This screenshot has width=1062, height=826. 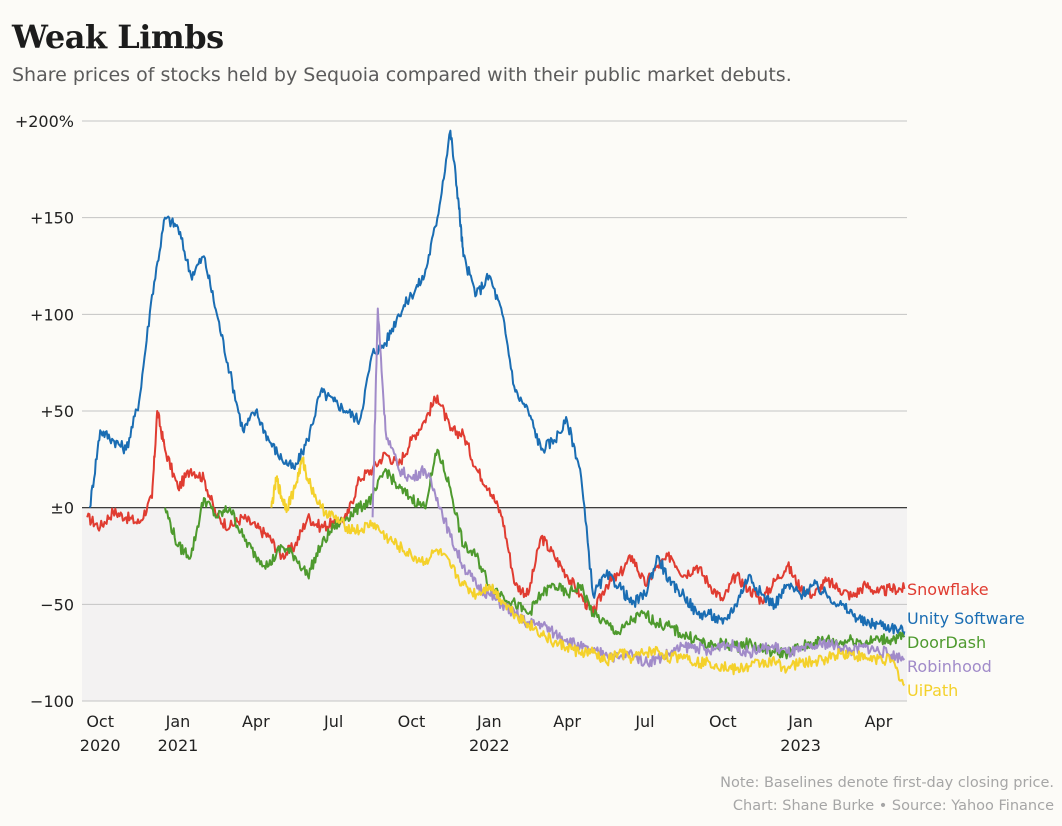 I want to click on y-tick-label: +150, so click(x=52, y=218).